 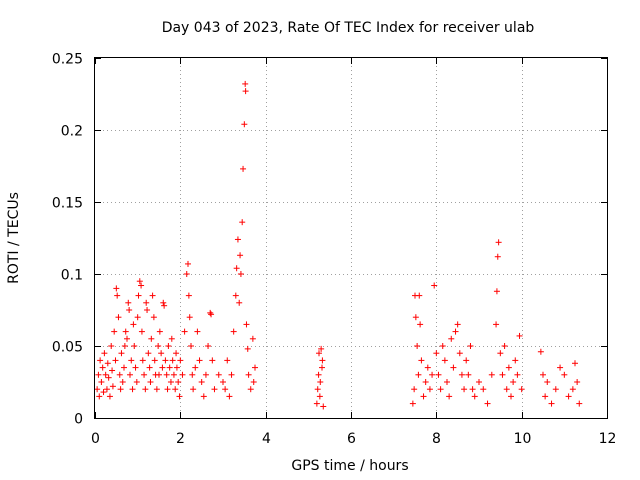 I want to click on y-tick-label: 0.25, so click(x=67, y=60).